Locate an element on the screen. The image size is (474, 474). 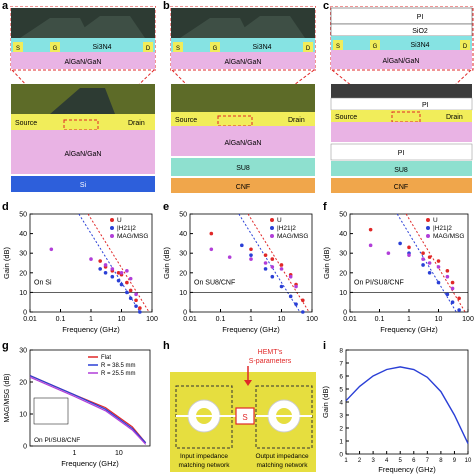
c-algan-label: AlGaN/GaN is located at coordinates (401, 61).